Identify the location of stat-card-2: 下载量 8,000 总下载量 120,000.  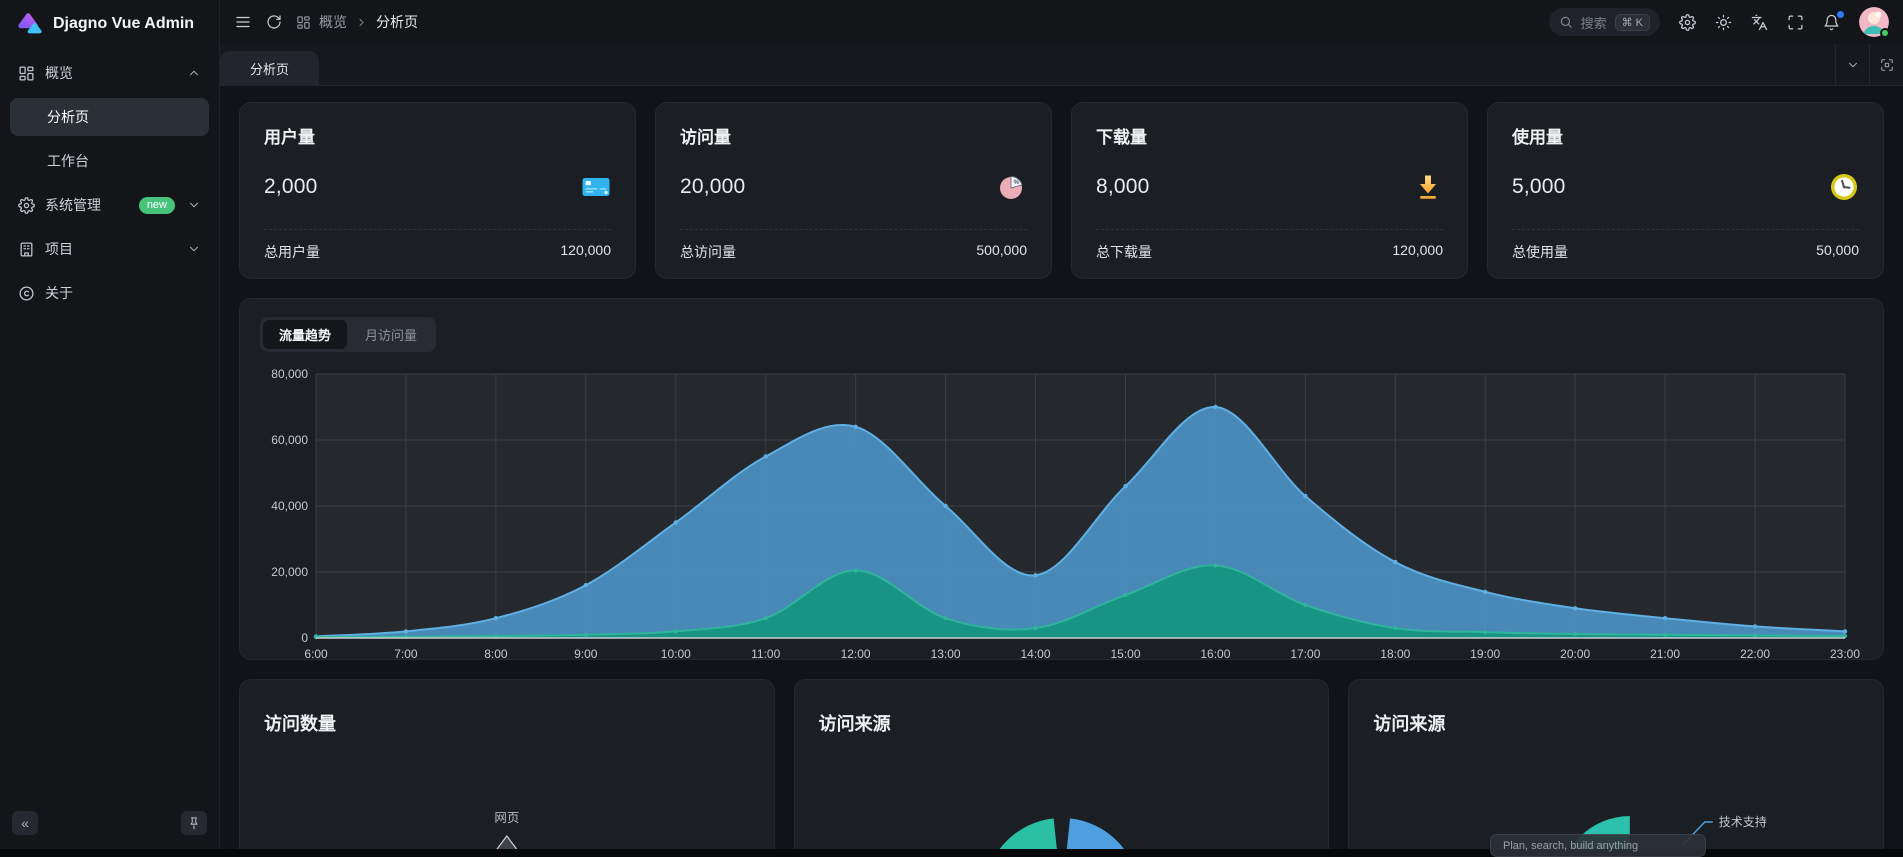
(1269, 190).